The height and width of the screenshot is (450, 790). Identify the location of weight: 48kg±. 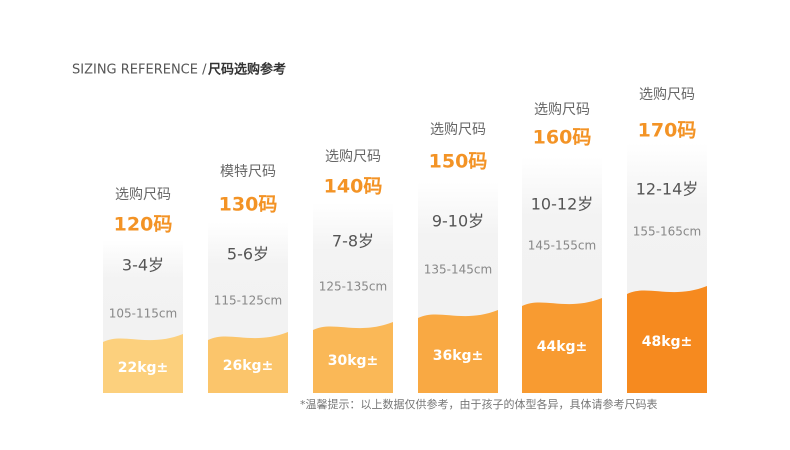
(667, 342).